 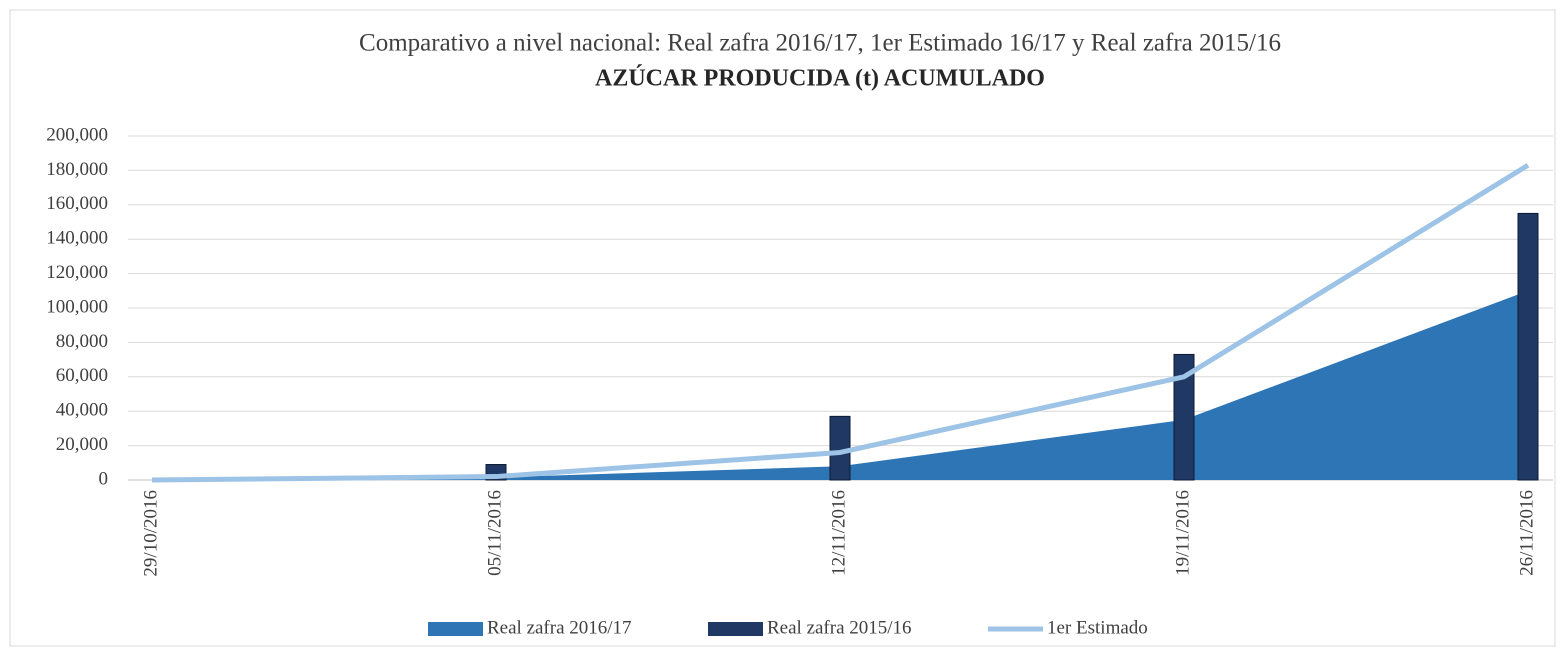 I want to click on y-tick-label: 80,000, so click(x=82, y=341).